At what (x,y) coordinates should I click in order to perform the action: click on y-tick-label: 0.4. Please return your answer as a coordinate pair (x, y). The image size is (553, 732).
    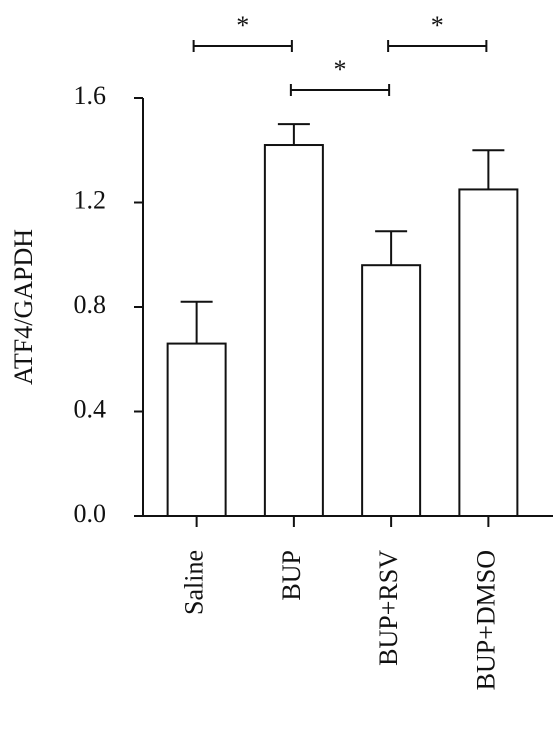
    Looking at the image, I should click on (90, 408).